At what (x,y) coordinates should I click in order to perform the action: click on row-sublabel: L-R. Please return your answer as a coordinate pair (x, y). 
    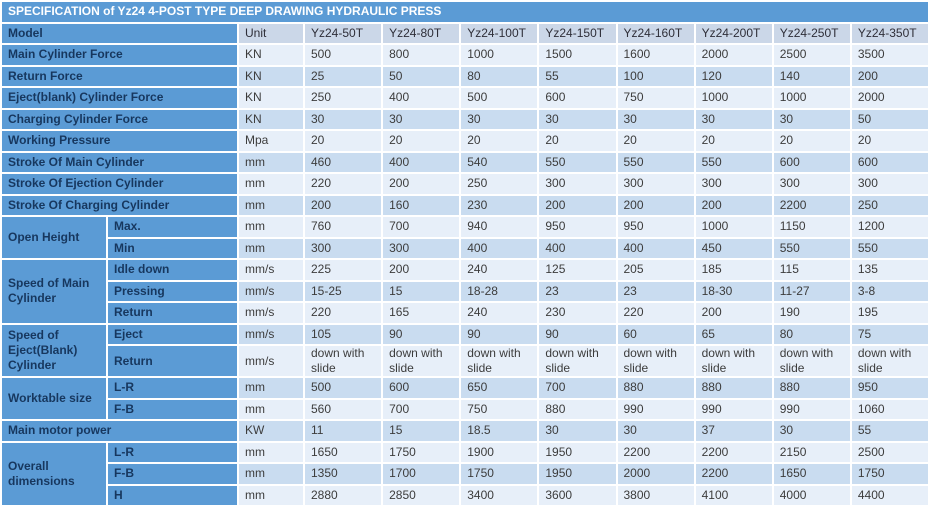
    Looking at the image, I should click on (172, 388).